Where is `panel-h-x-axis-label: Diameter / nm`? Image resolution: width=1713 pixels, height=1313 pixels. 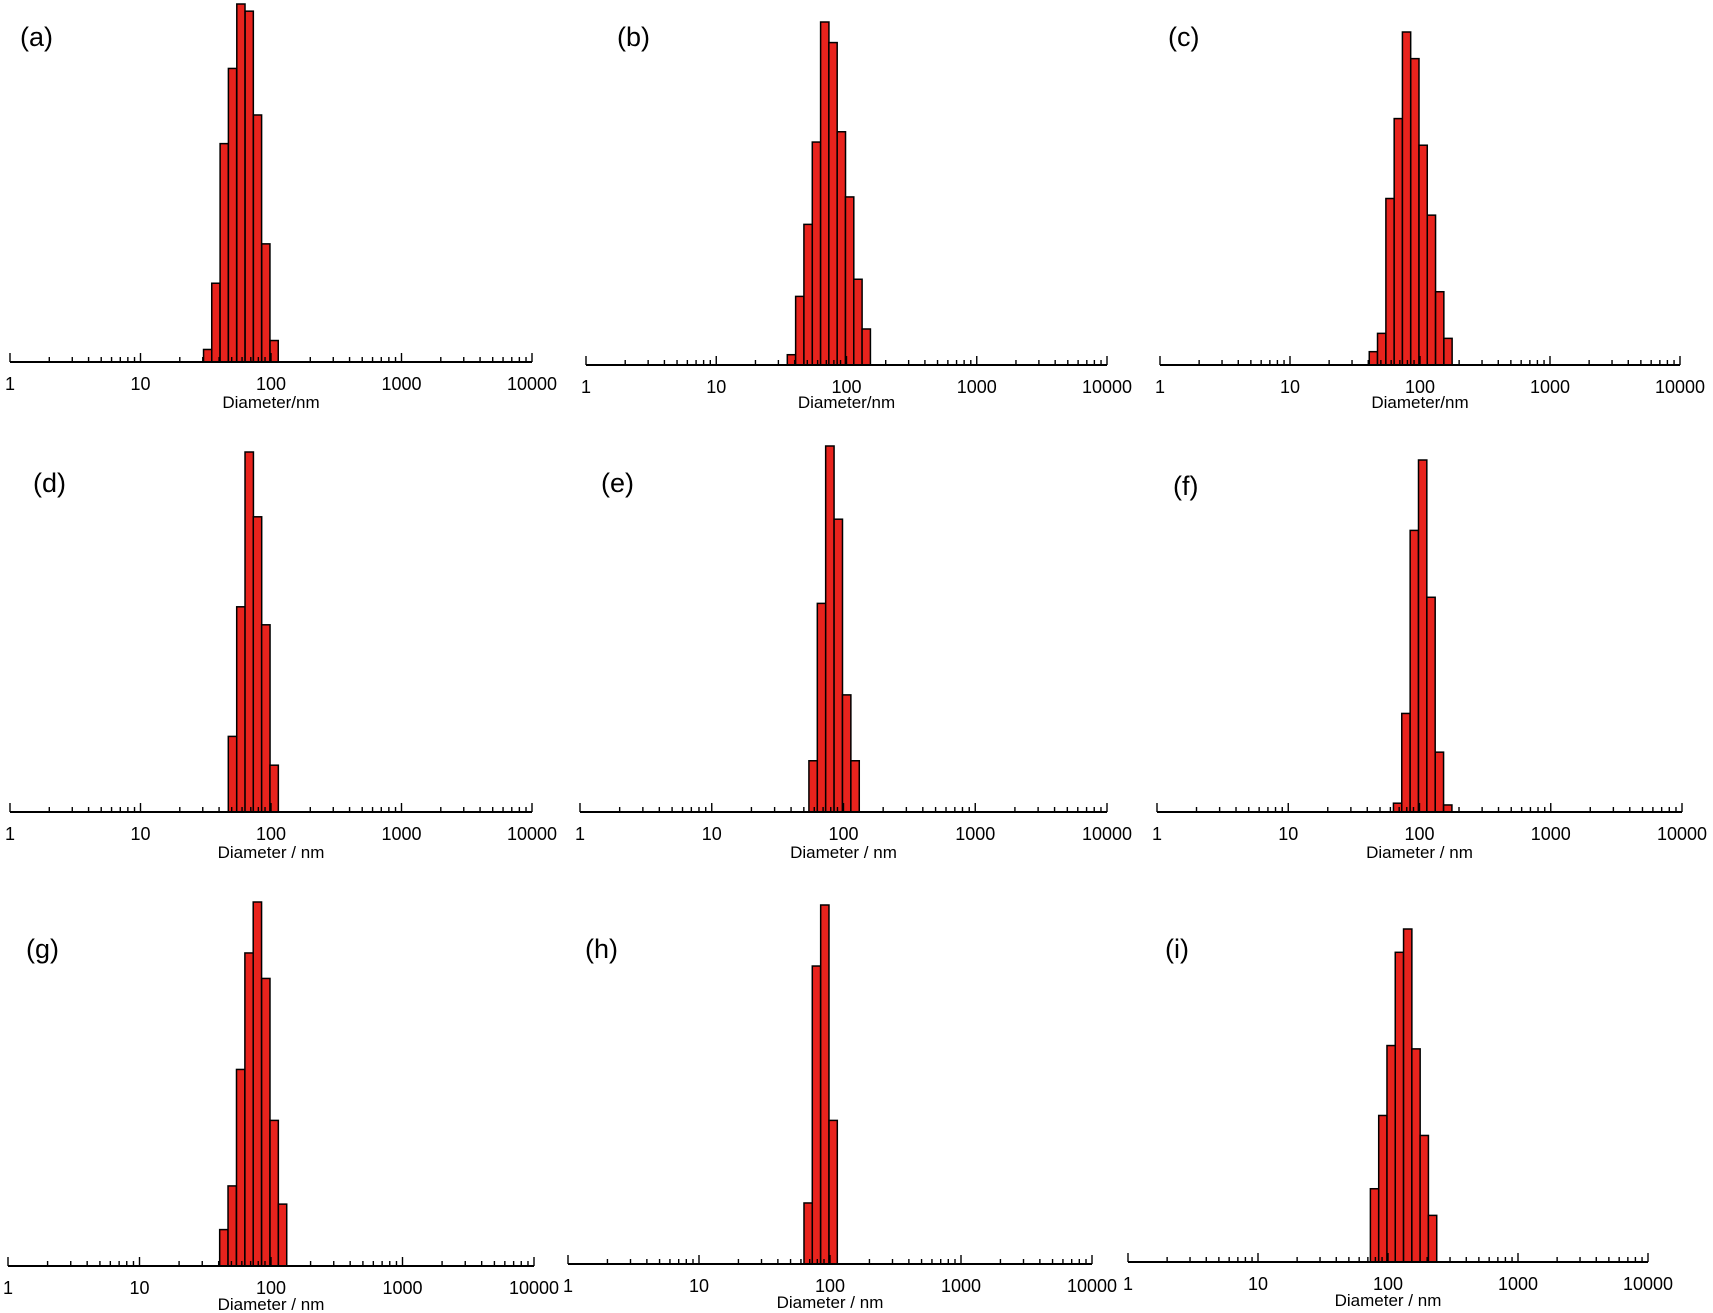
panel-h-x-axis-label: Diameter / nm is located at coordinates (830, 1302).